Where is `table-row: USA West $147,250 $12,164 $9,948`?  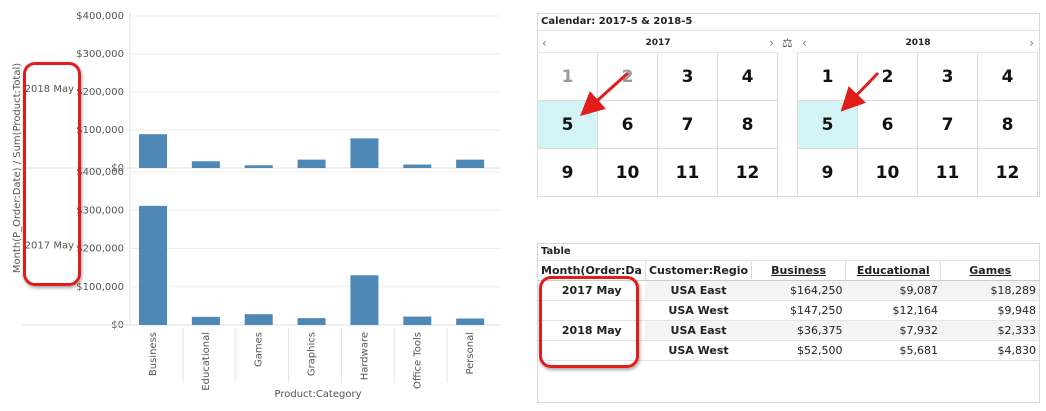 table-row: USA West $147,250 $12,164 $9,948 is located at coordinates (788, 310).